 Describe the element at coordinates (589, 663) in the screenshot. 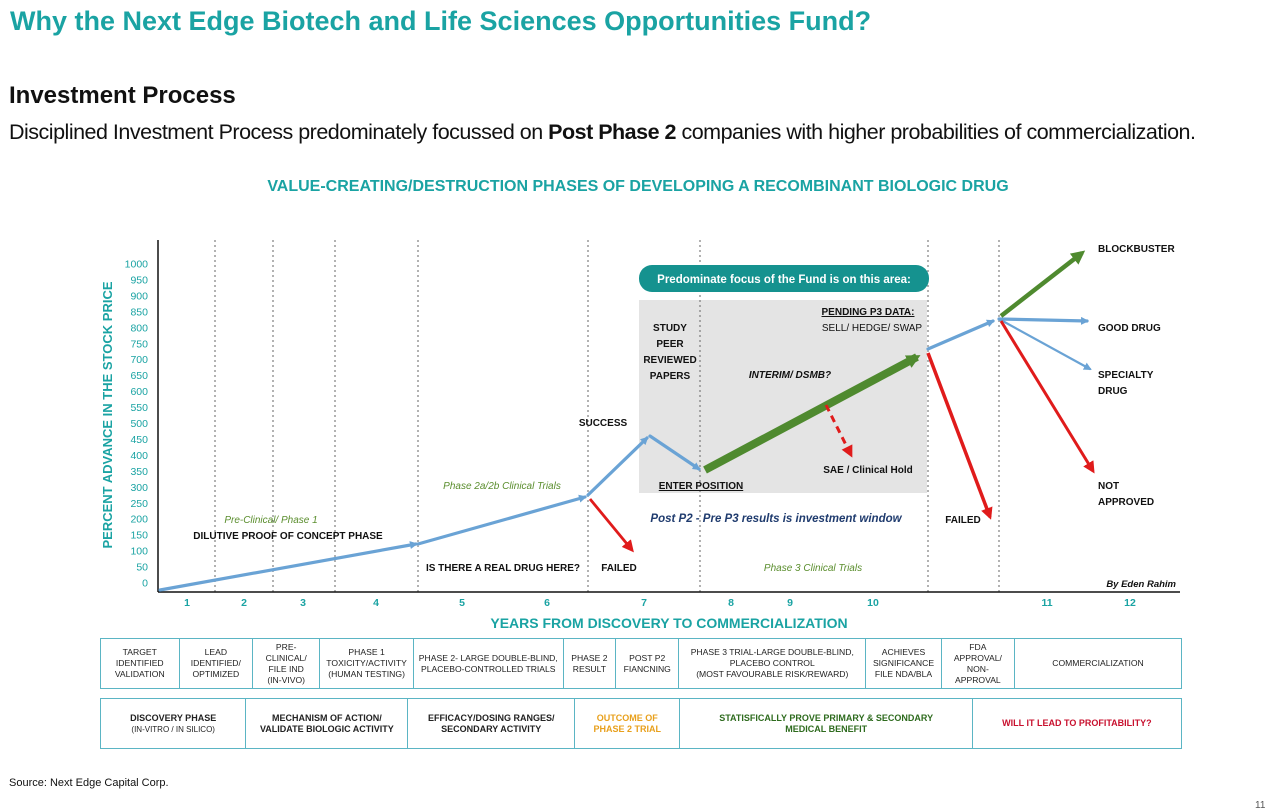

I see `stage-cell: PHASE 2 RESULT` at that location.